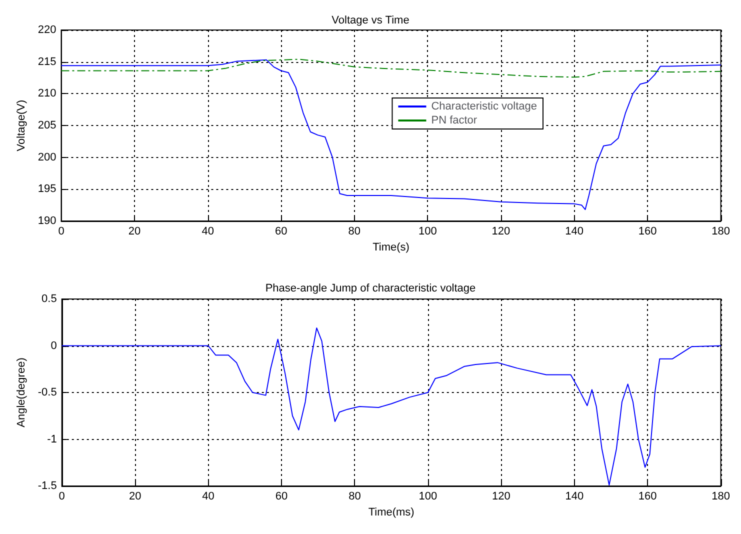 Image resolution: width=741 pixels, height=534 pixels. Describe the element at coordinates (47, 486) in the screenshot. I see `y-tick-label: -1.5` at that location.